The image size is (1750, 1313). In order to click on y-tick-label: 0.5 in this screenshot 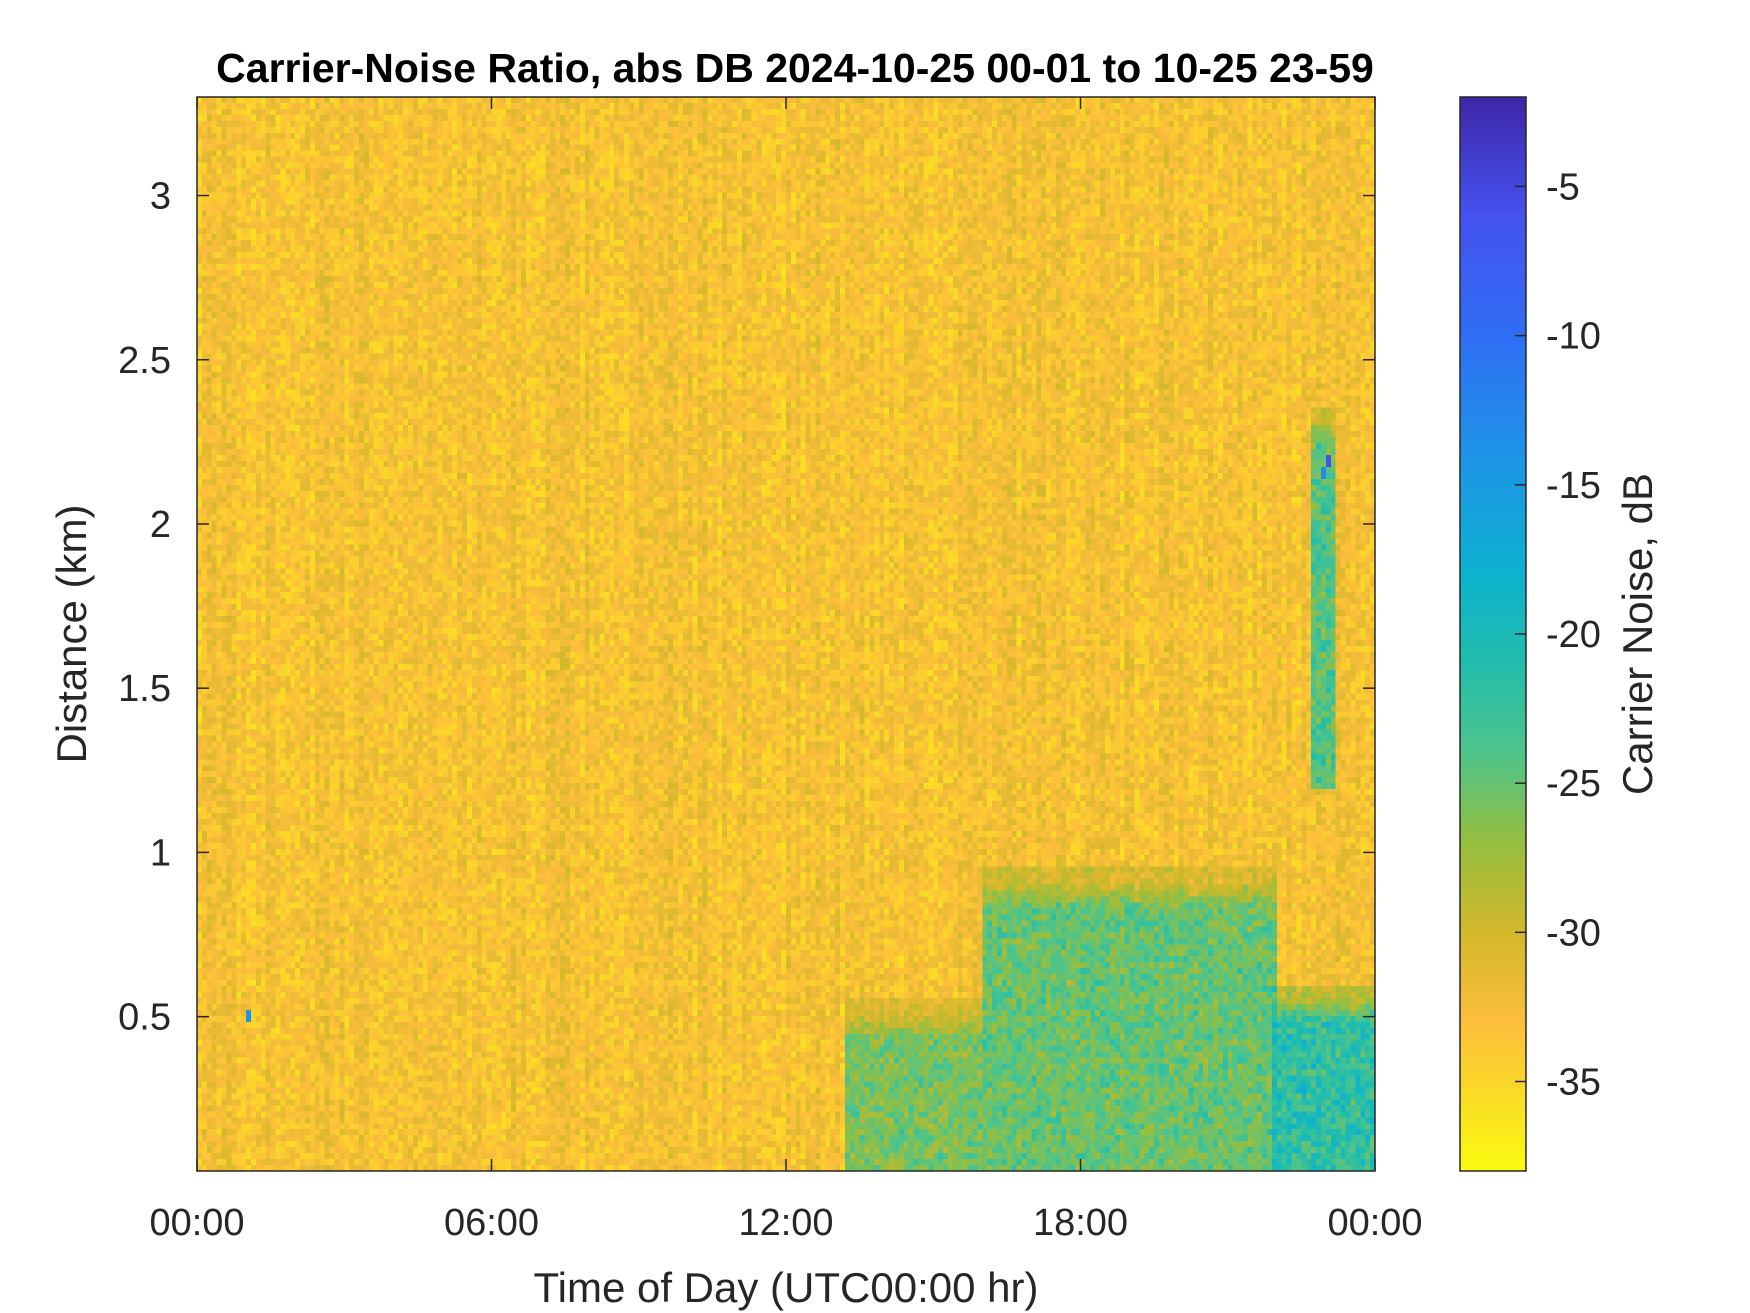, I will do `click(144, 1018)`.